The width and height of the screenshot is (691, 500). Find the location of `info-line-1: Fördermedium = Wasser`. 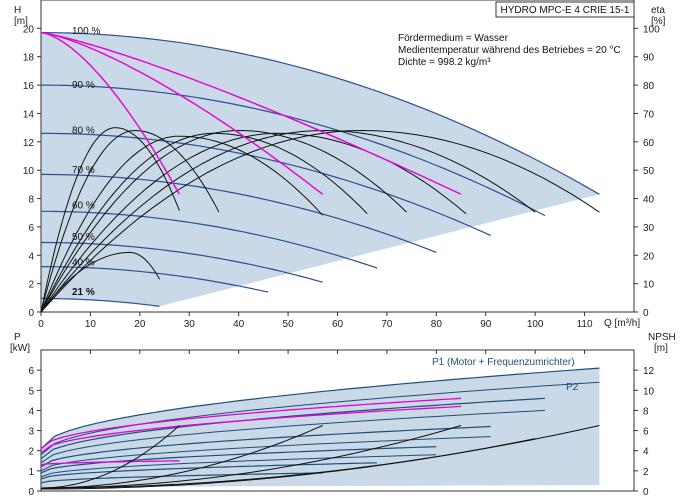

info-line-1: Fördermedium = Wasser is located at coordinates (453, 38).